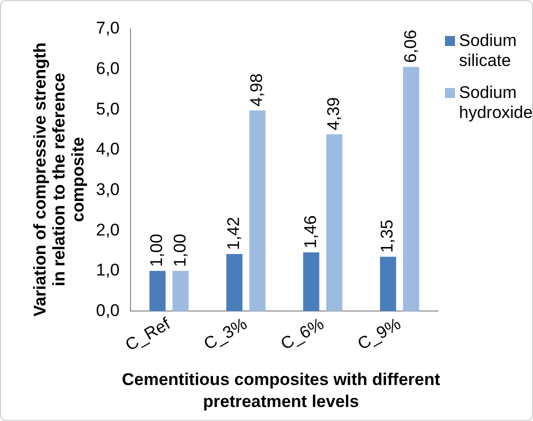 This screenshot has height=421, width=533. What do you see at coordinates (108, 270) in the screenshot?
I see `y-tick-label: 1,0` at bounding box center [108, 270].